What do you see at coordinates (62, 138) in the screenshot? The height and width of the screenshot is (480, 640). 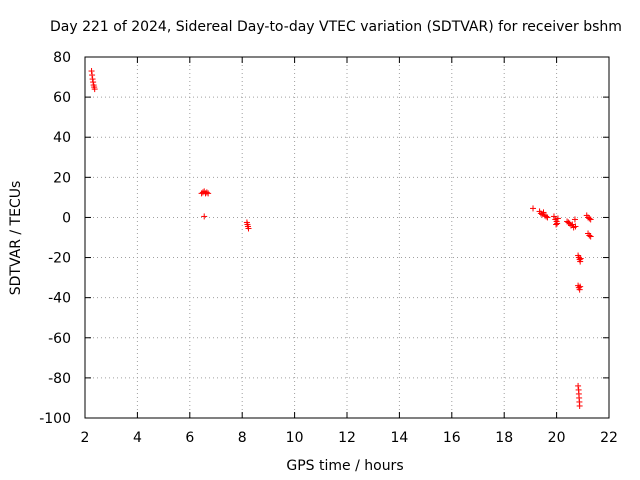 I see `y-tick-label: 40` at bounding box center [62, 138].